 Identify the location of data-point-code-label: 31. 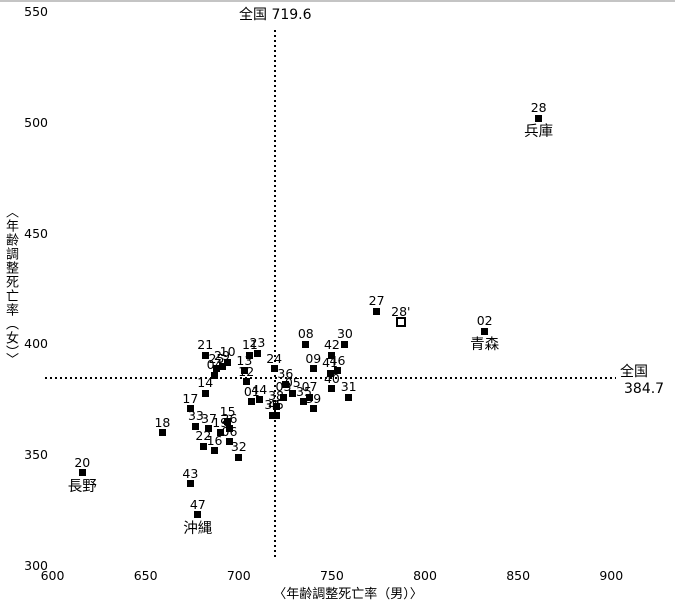
(348, 387).